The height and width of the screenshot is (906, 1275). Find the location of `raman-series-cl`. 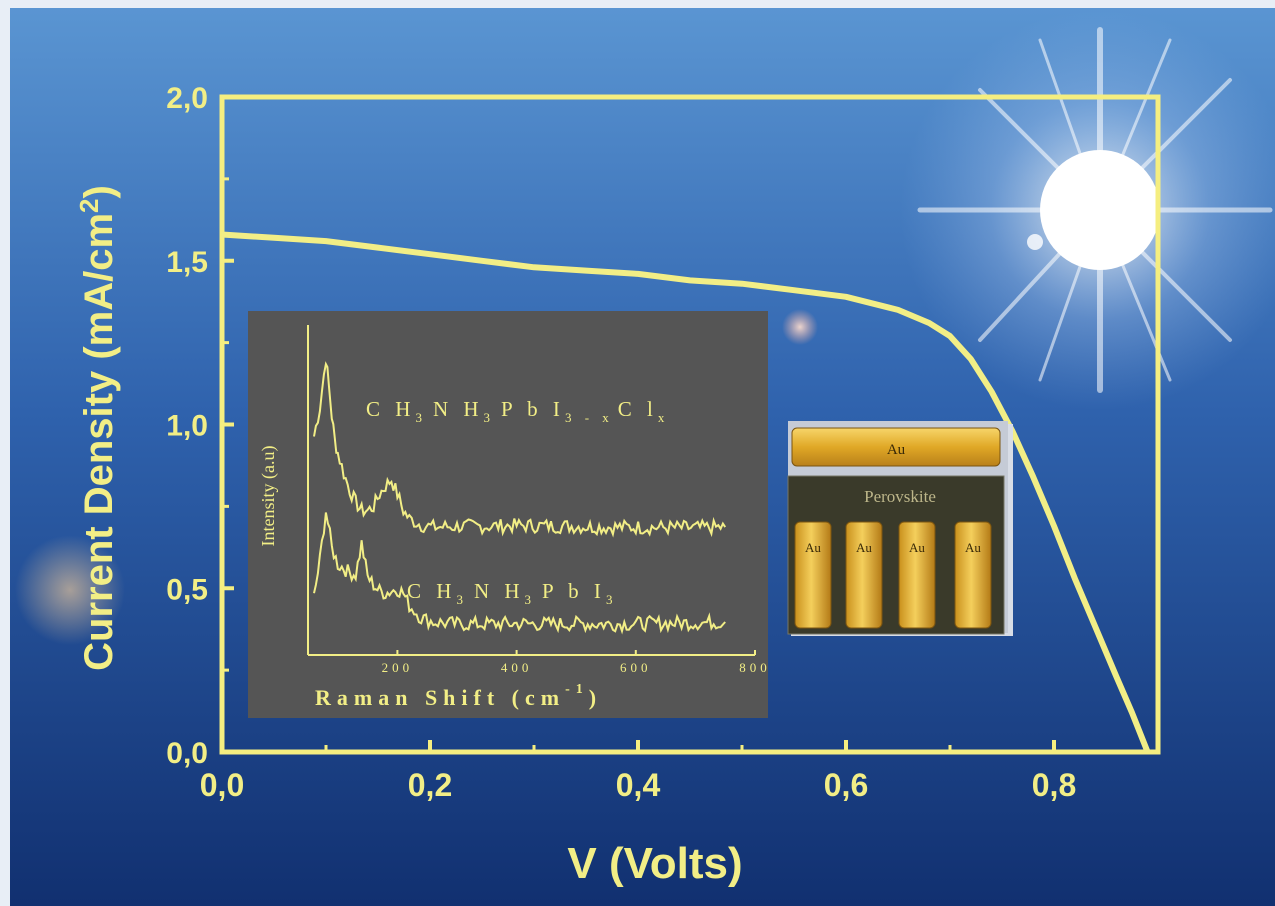

raman-series-cl is located at coordinates (520, 449).